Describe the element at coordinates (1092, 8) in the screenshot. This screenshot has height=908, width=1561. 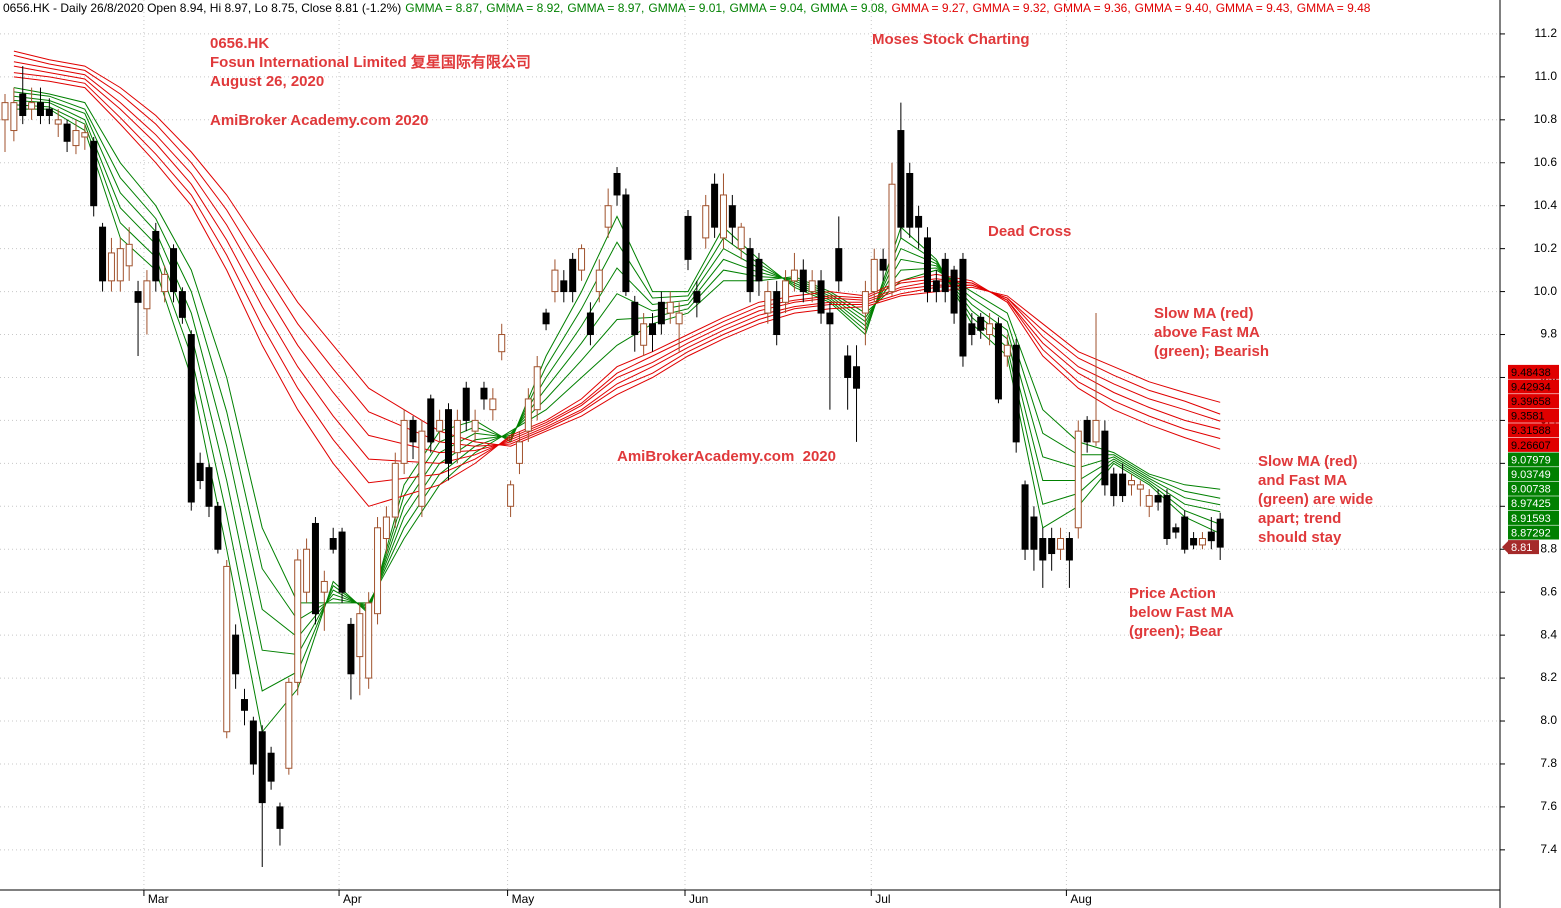
I see `legend-entry: GMMA = 9.36,` at that location.